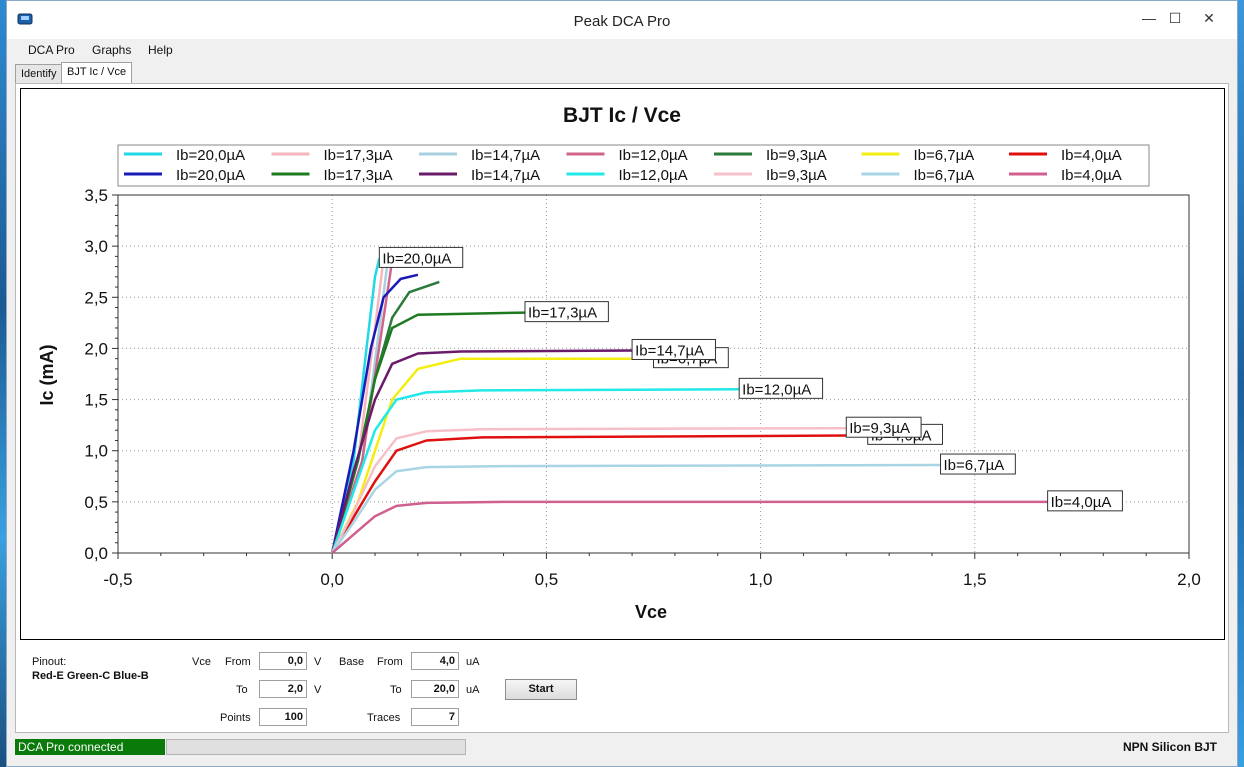  Describe the element at coordinates (622, 115) in the screenshot. I see `chart-title: BJT Ic / Vce` at that location.